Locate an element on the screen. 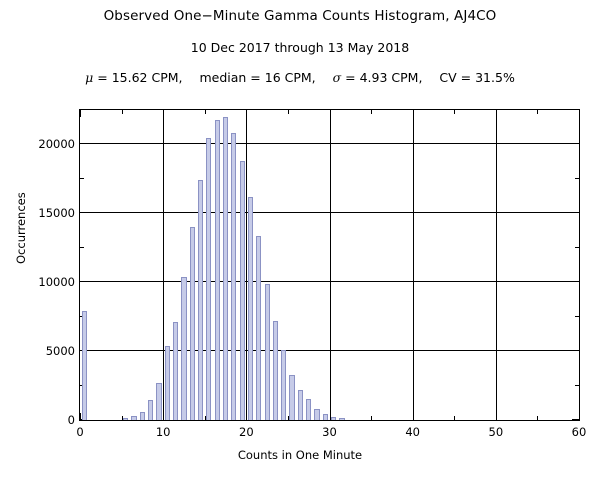 This screenshot has height=479, width=600. x-tick-label: 30 is located at coordinates (329, 432).